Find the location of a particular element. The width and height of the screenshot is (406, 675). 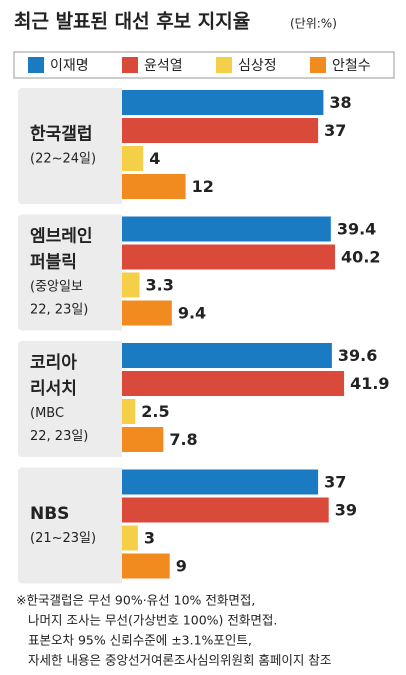

category-label: 한국갤럽 is located at coordinates (61, 135).